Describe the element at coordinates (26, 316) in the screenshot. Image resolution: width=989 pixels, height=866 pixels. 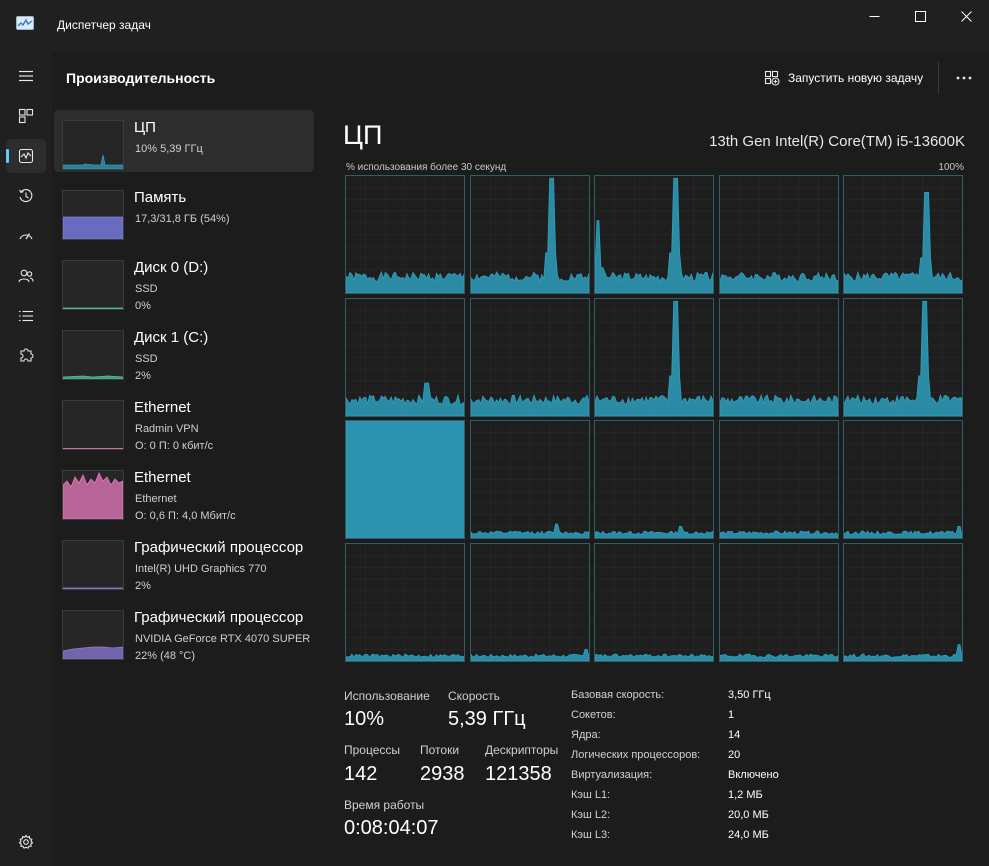
I see `nav-details` at that location.